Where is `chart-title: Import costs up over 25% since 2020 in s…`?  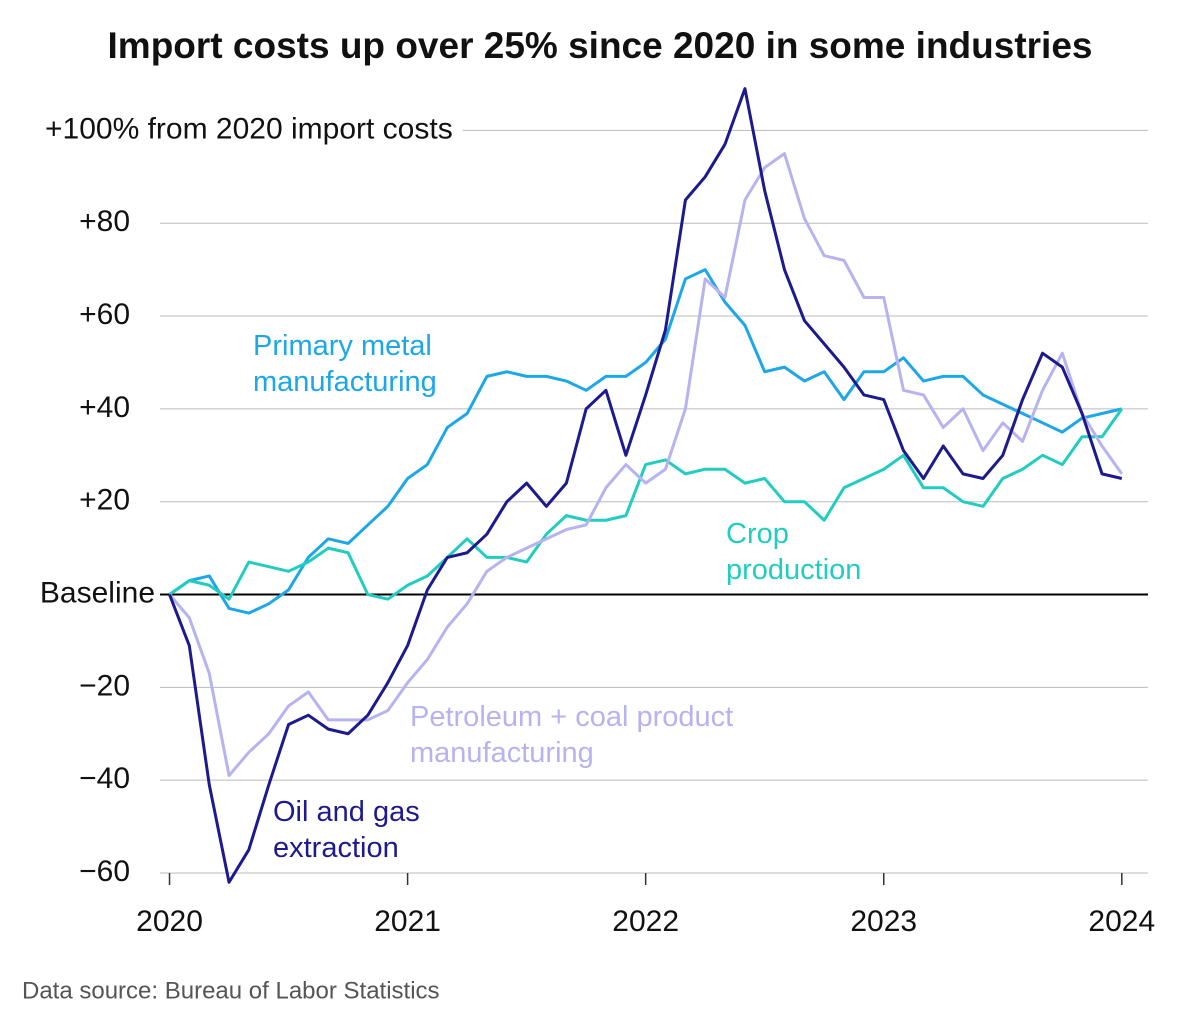 chart-title: Import costs up over 25% since 2020 in s… is located at coordinates (600, 45).